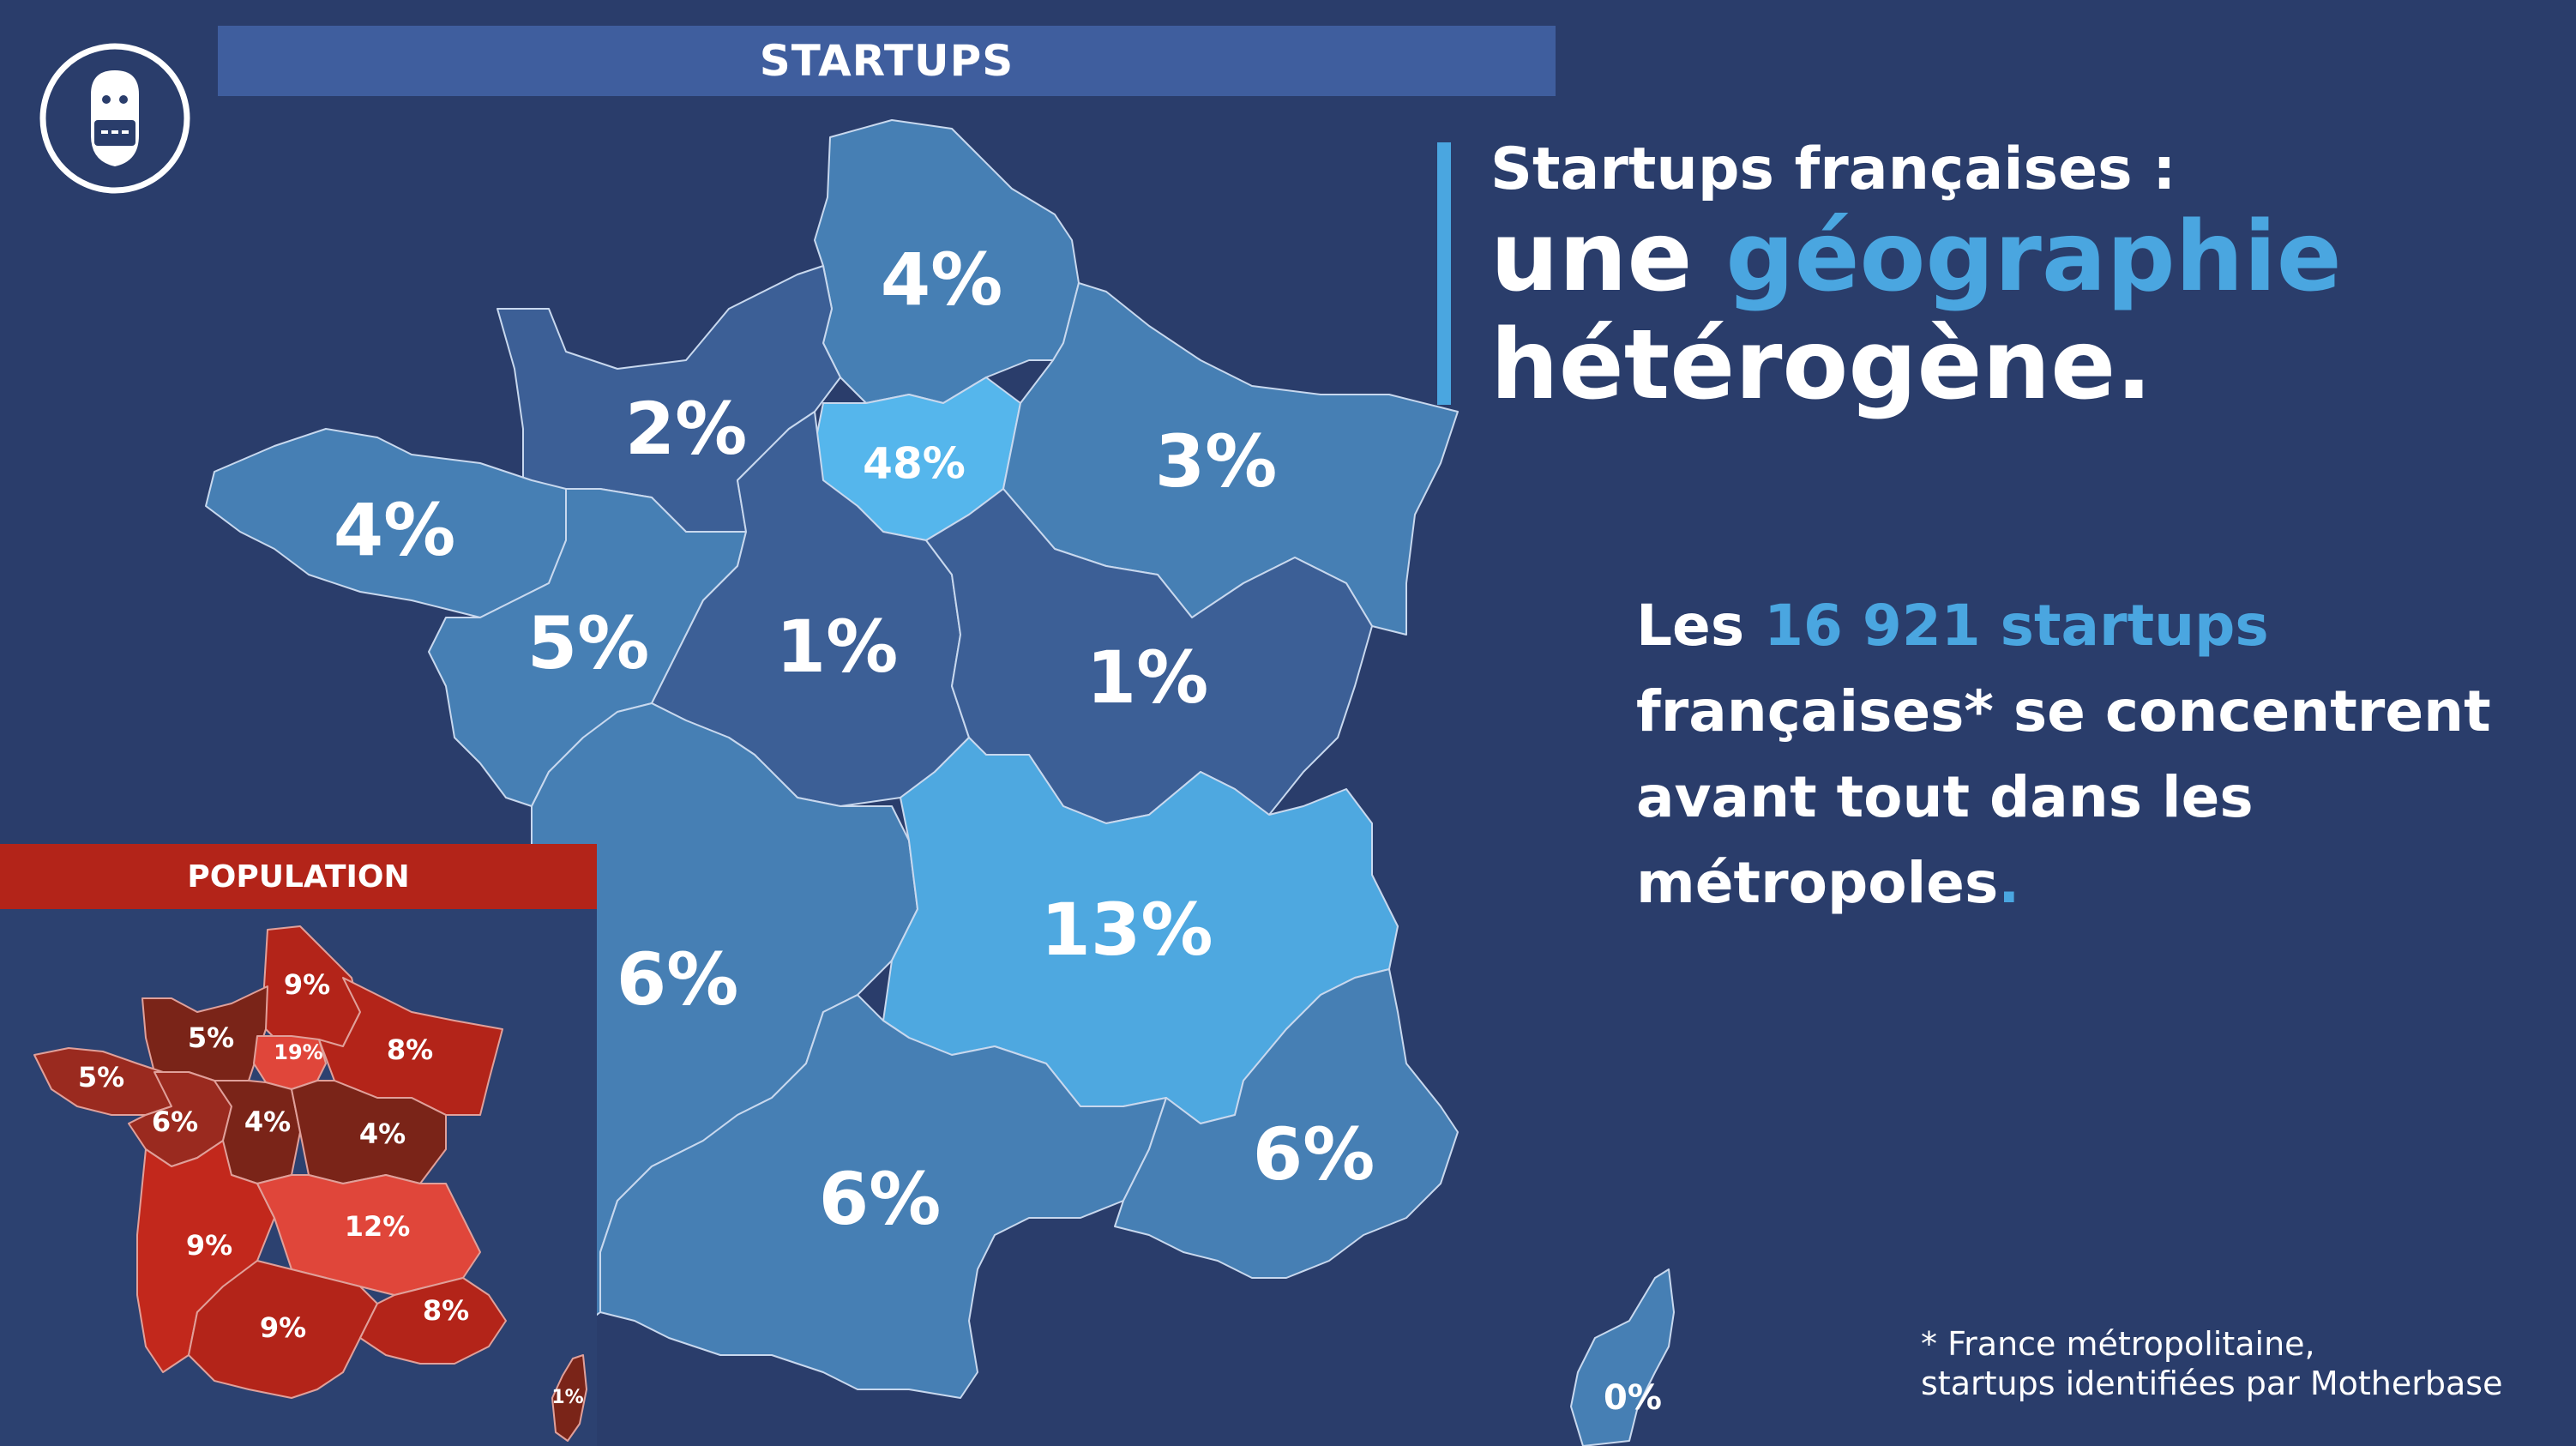 The image size is (2576, 1446). I want to click on pop-label-corse: 1%, so click(567, 1398).